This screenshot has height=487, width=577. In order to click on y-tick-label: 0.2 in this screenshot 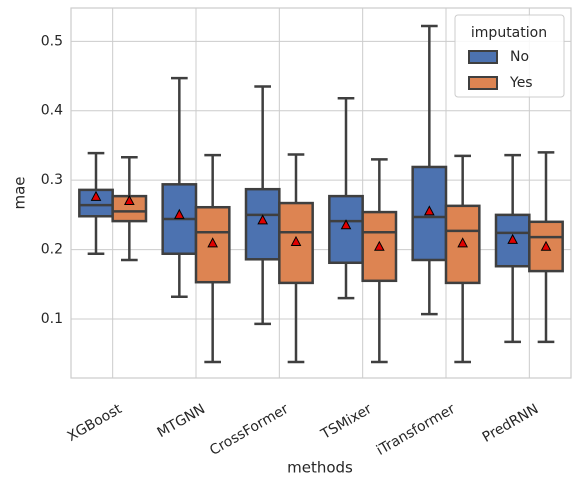, I will do `click(52, 250)`.